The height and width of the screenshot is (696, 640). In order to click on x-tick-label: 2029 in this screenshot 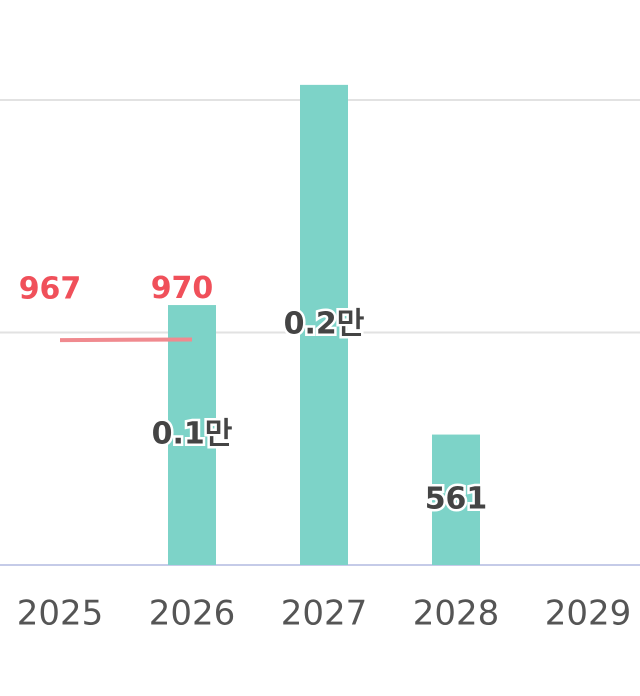, I will do `click(588, 614)`.